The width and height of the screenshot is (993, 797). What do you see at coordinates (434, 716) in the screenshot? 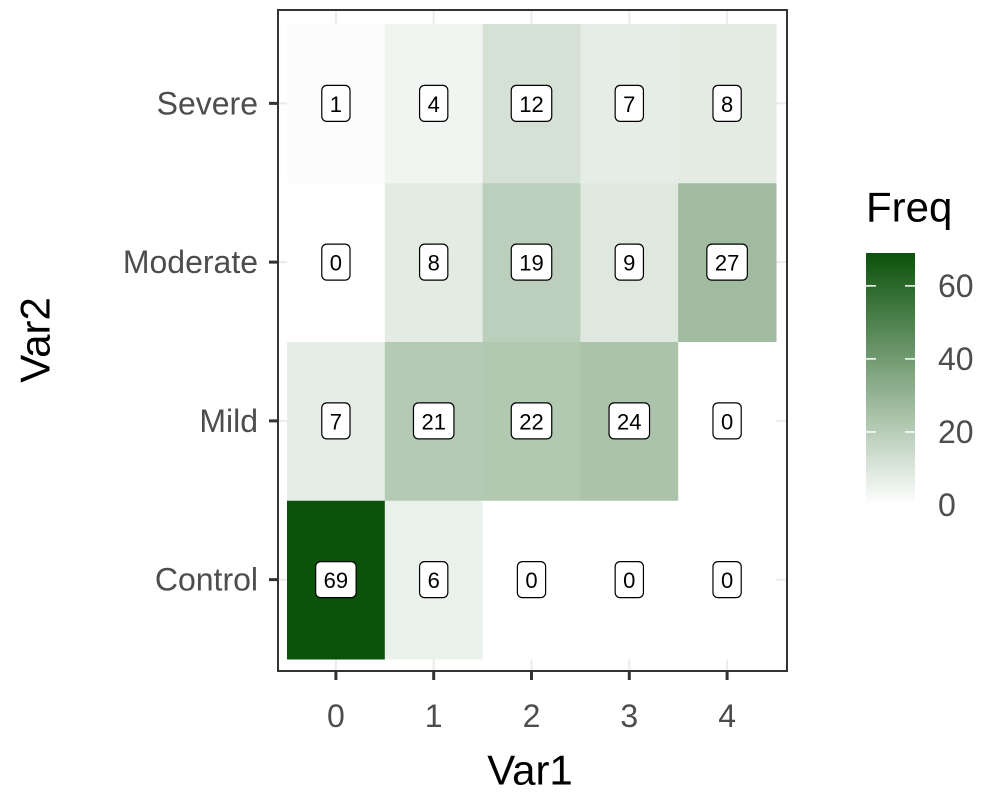
I see `x-tick-label: 1` at bounding box center [434, 716].